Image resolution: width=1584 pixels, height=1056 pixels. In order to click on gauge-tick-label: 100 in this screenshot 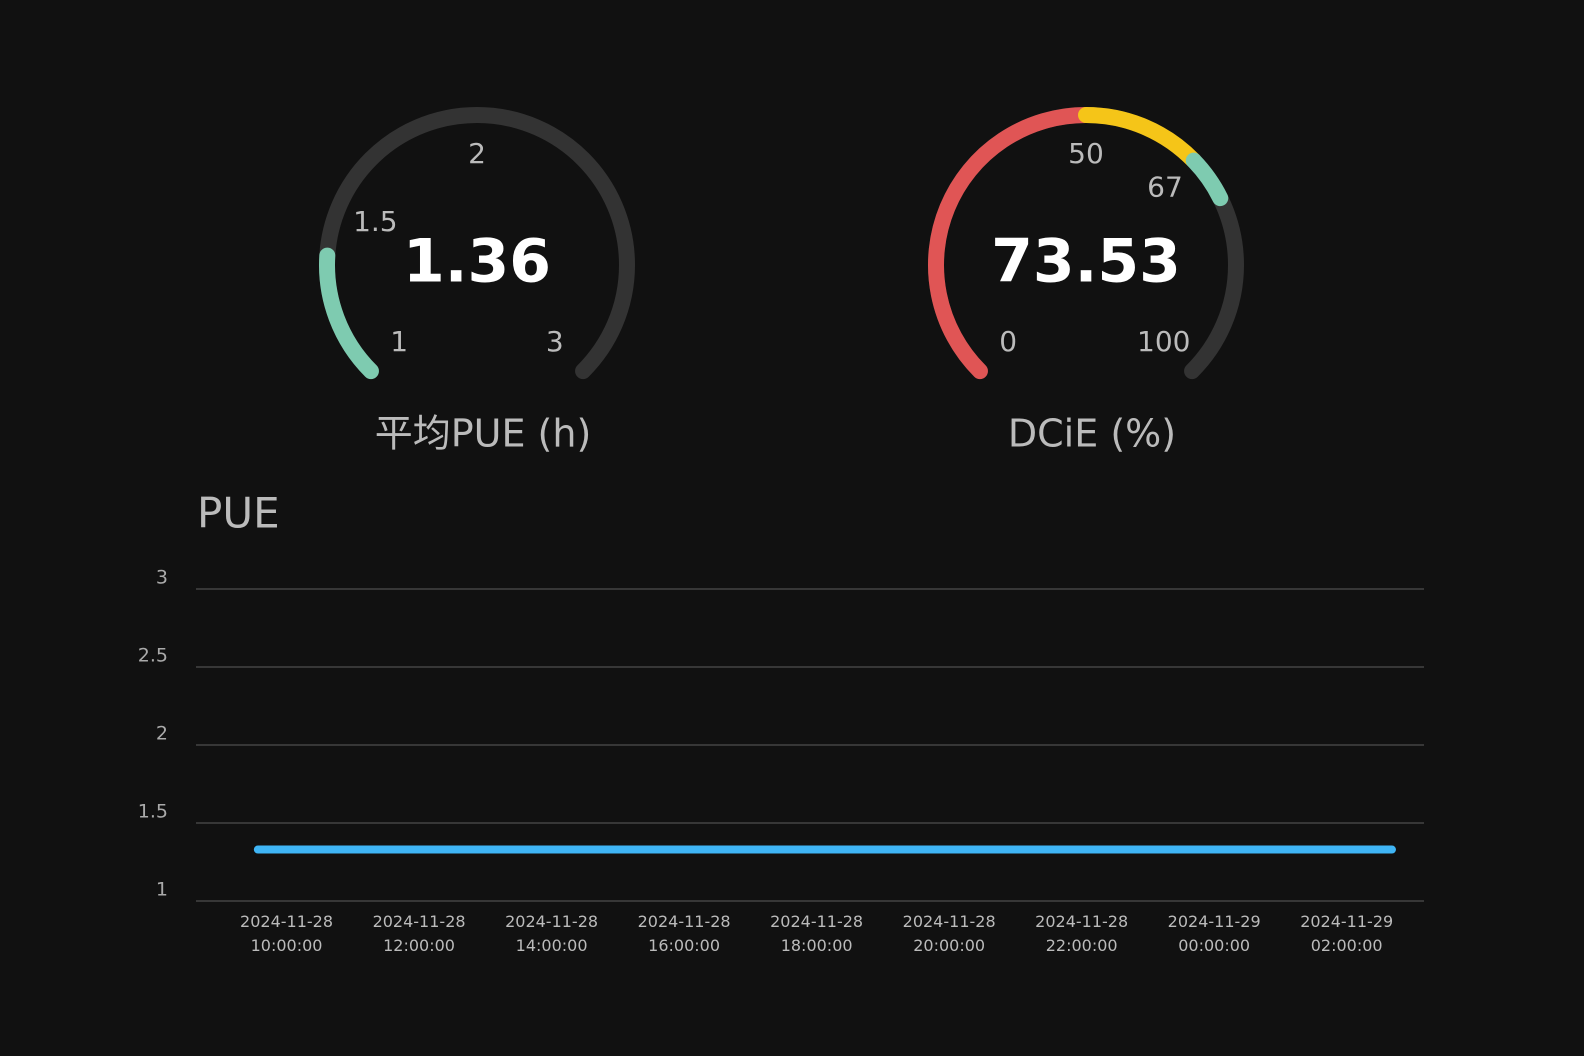, I will do `click(1163, 341)`.